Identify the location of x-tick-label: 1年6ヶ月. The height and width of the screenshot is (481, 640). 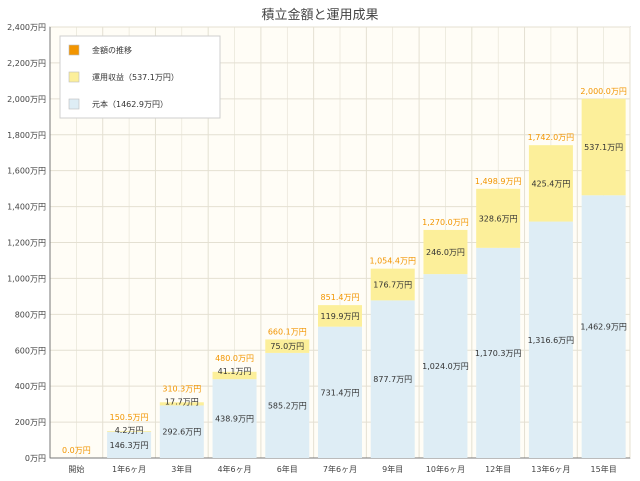
(129, 469).